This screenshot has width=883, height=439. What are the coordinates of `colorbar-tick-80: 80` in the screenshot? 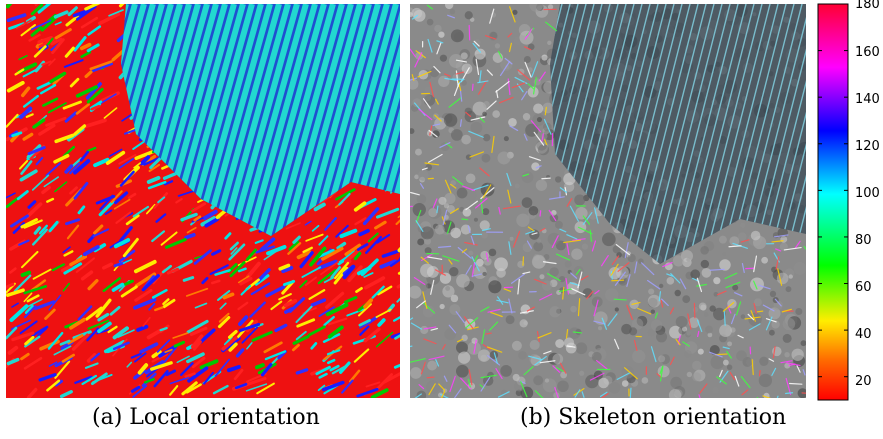 It's located at (863, 240).